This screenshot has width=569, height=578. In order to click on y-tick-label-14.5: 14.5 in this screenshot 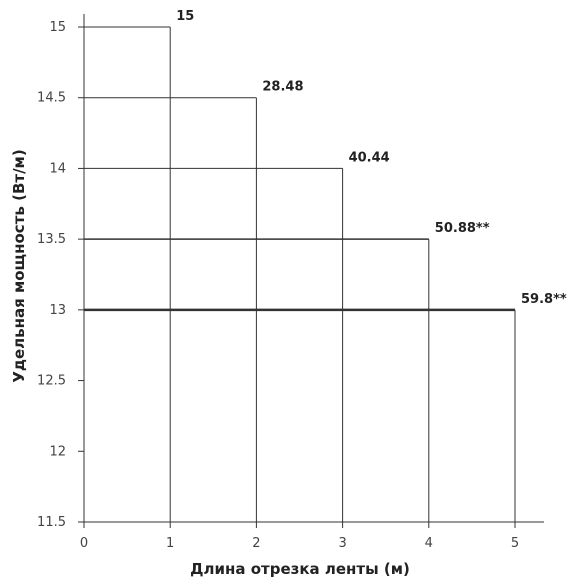, I will do `click(51, 98)`.